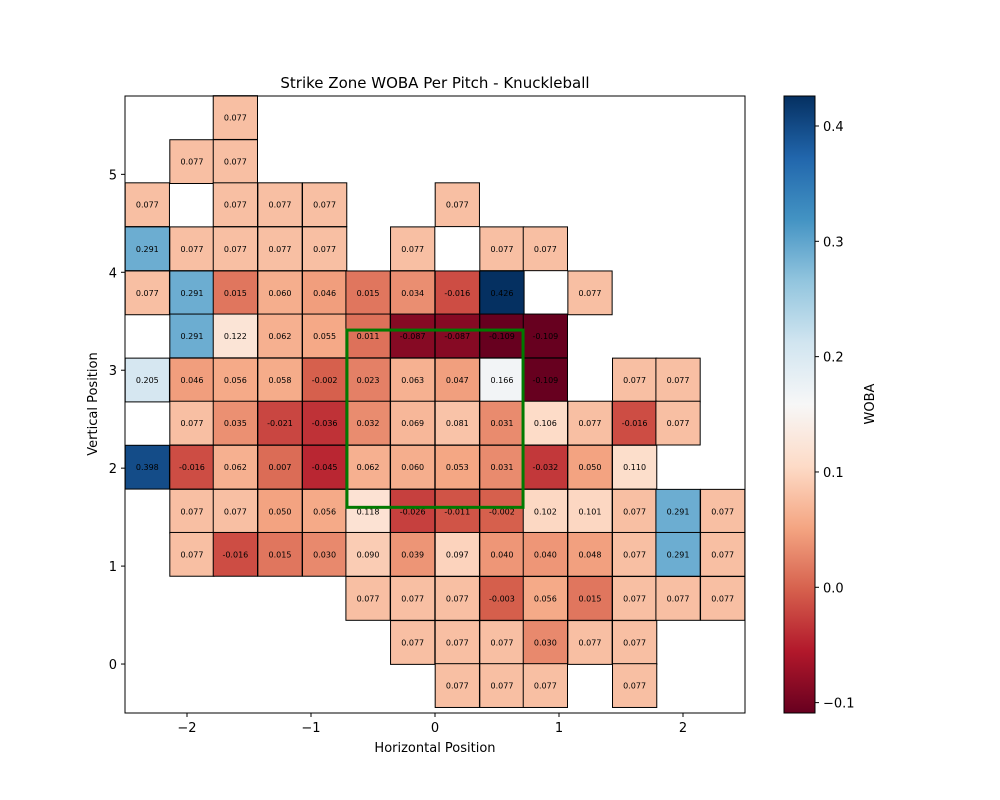  What do you see at coordinates (113, 273) in the screenshot?
I see `y-tick-label: 4` at bounding box center [113, 273].